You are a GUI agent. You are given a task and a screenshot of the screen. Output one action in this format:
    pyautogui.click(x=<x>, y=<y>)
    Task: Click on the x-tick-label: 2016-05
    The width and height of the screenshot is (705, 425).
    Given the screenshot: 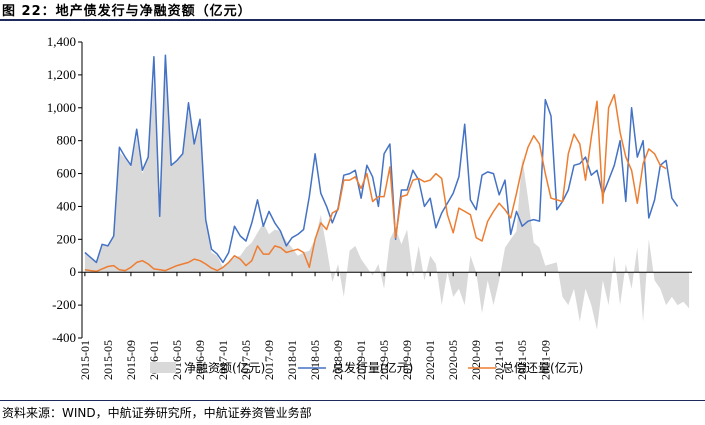 What is the action you would take?
    pyautogui.click(x=177, y=360)
    